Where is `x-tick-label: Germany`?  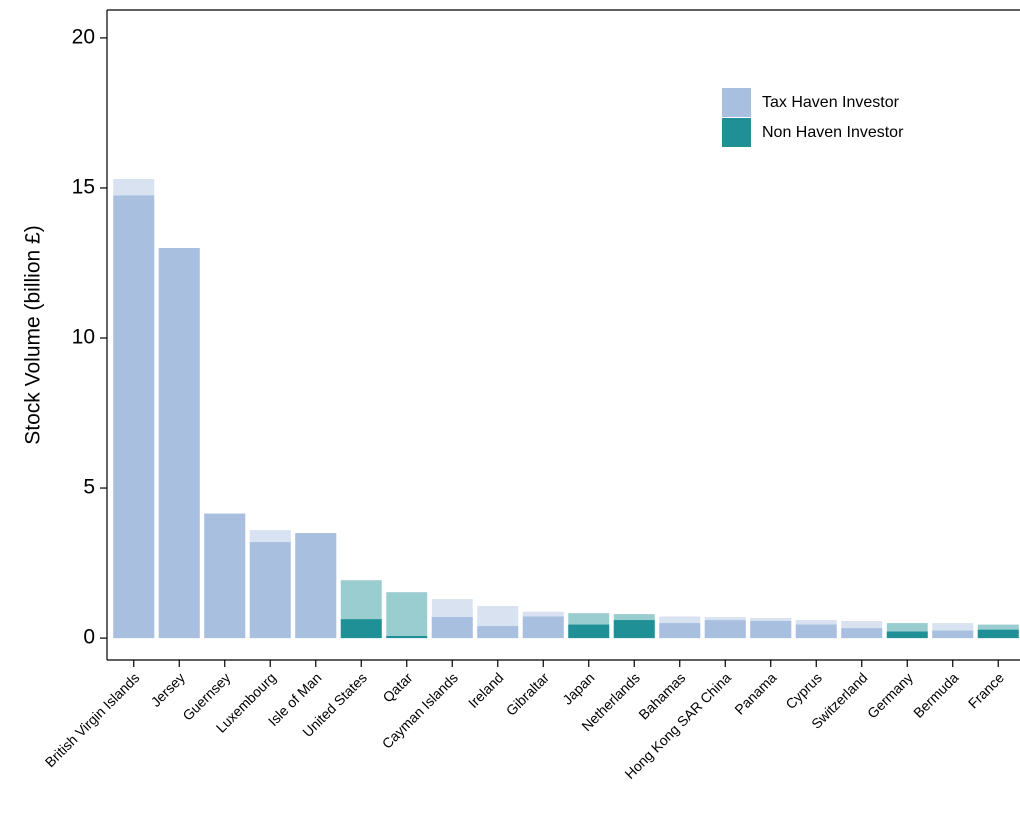 x-tick-label: Germany is located at coordinates (890, 695).